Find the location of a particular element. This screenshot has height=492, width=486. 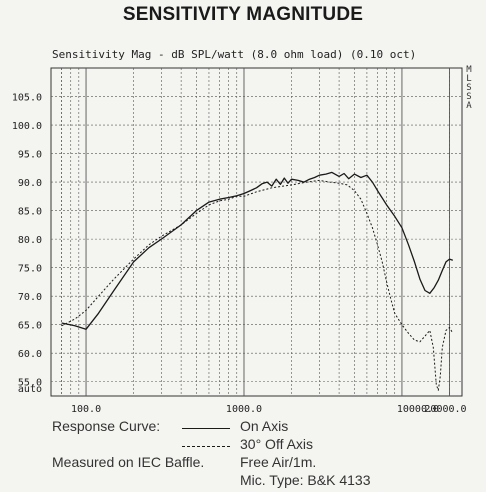

y-tick-label: 75.0 is located at coordinates (30, 269).